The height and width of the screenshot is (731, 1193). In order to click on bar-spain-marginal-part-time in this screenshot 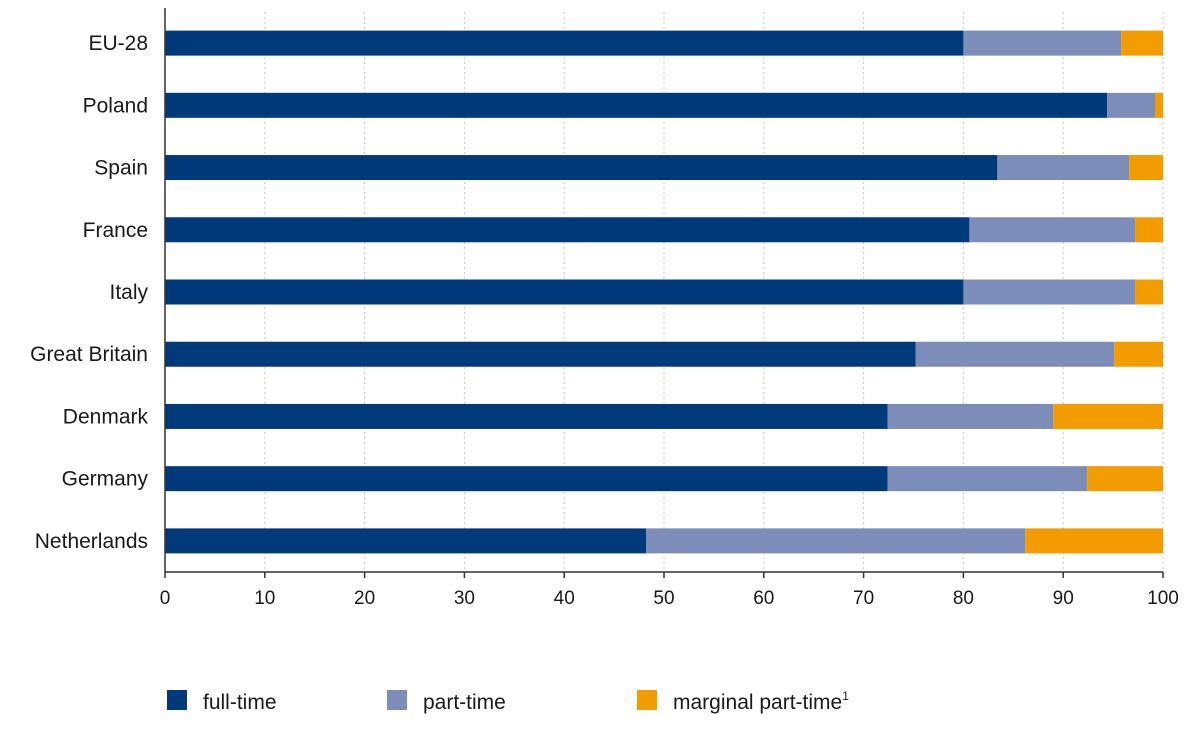, I will do `click(1146, 168)`.